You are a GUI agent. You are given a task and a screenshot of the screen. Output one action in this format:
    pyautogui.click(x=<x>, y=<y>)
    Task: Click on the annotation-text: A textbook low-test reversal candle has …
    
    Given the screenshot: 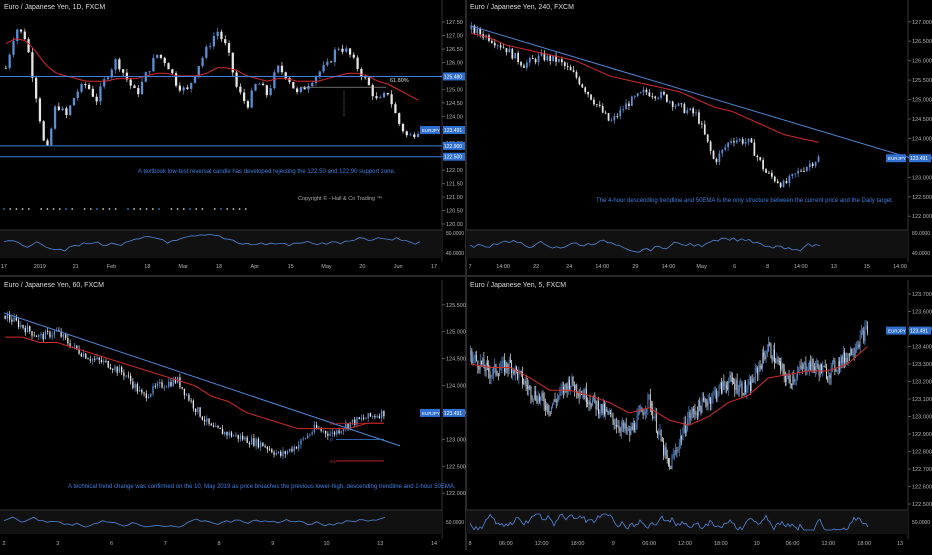 What is the action you would take?
    pyautogui.click(x=267, y=172)
    